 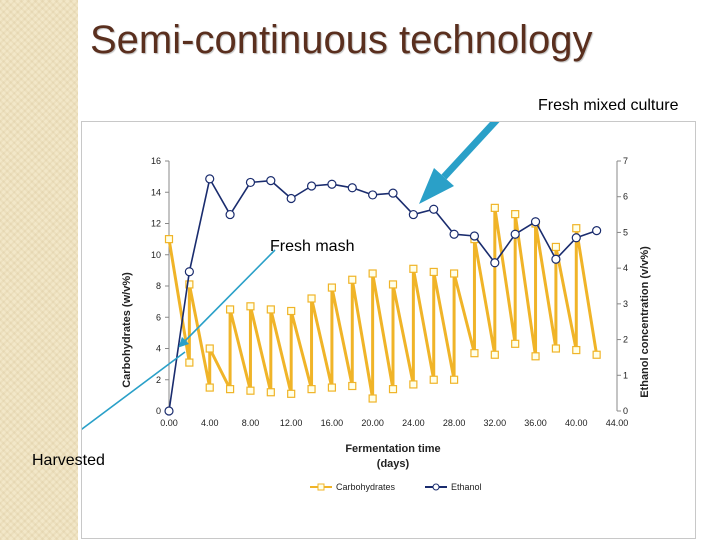 What do you see at coordinates (251, 423) in the screenshot?
I see `x-tick-label: 8.00` at bounding box center [251, 423].